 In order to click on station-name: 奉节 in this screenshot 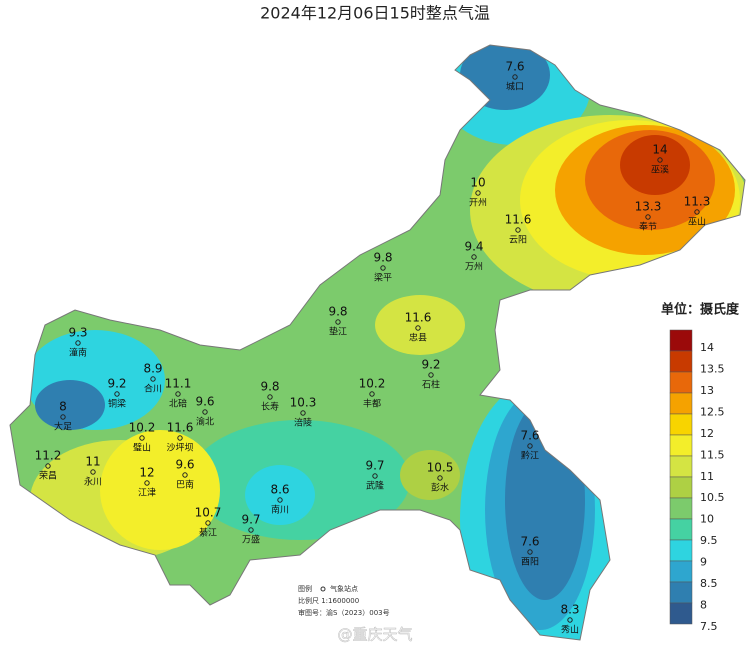, I will do `click(648, 227)`.